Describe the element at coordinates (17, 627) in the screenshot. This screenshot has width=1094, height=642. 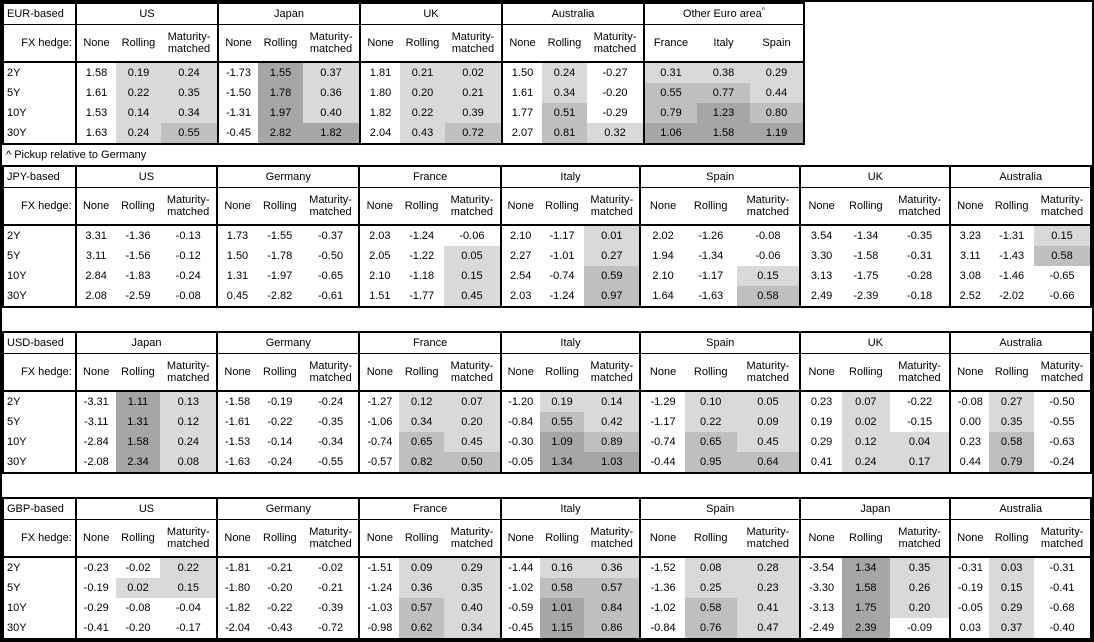
I see `row-label: 30Y` at that location.